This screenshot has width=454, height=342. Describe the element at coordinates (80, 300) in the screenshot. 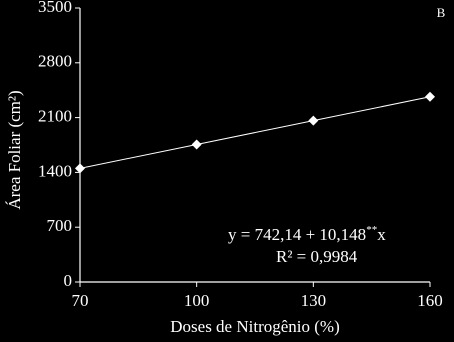

I see `x-tick-label: 70` at that location.